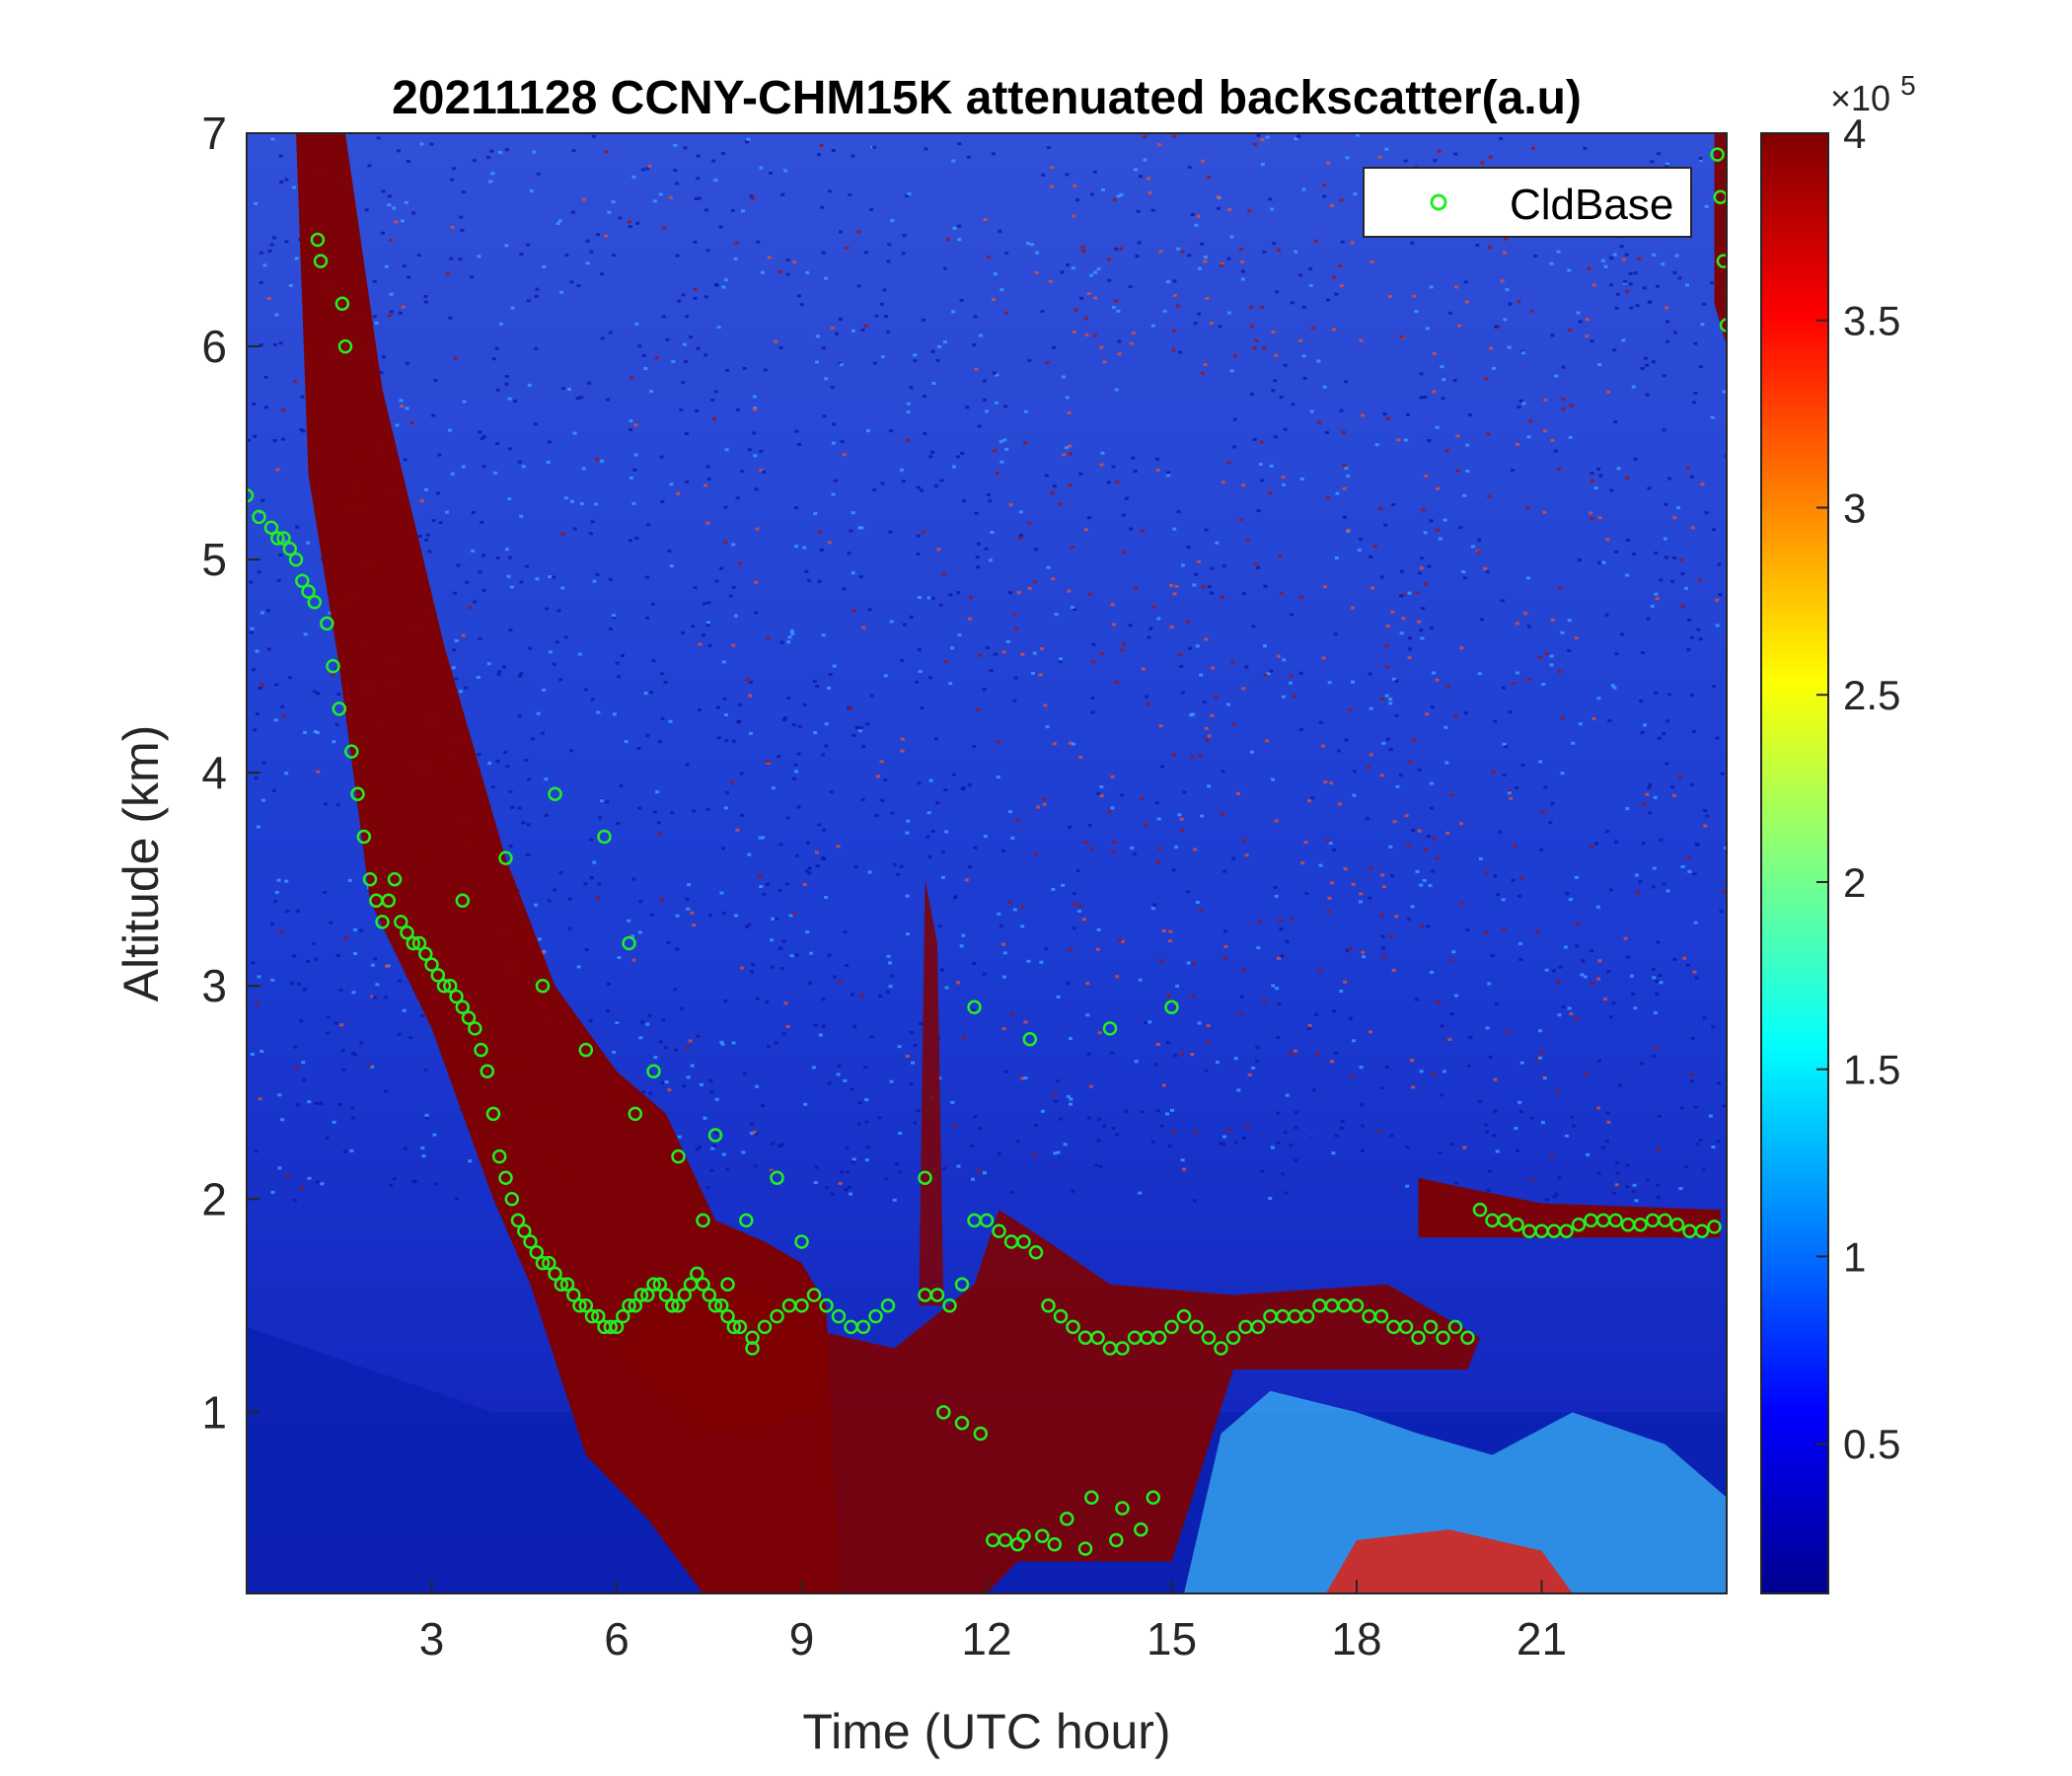 The image size is (2072, 1776). I want to click on heatmap-cloud-layer-lower, so click(1048, 1402).